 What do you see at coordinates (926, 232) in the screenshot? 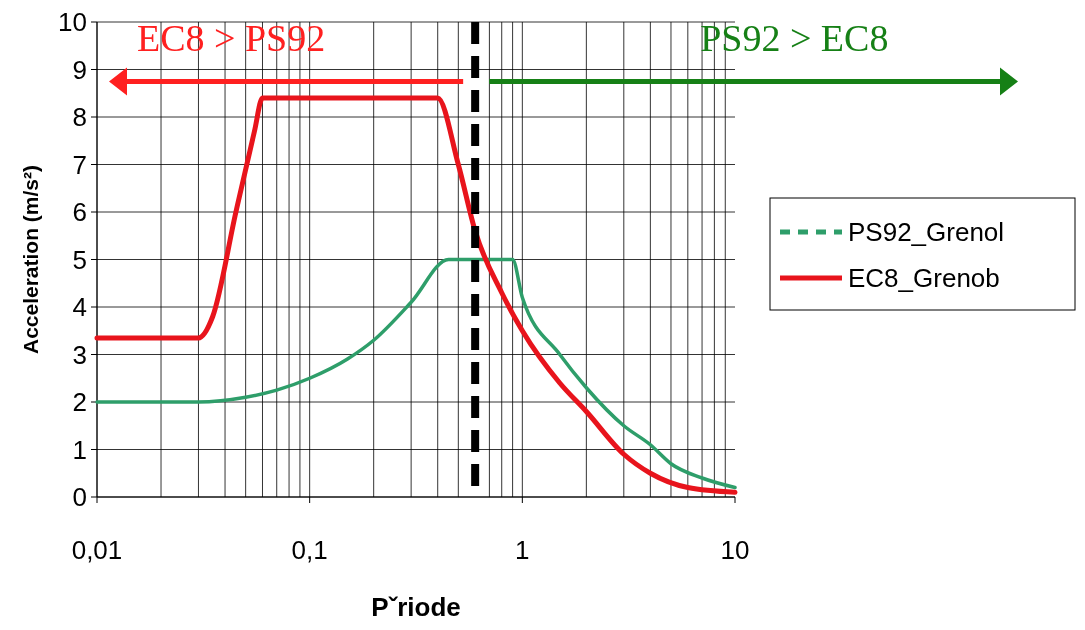
I see `legend-label: PS92_Grenol` at bounding box center [926, 232].